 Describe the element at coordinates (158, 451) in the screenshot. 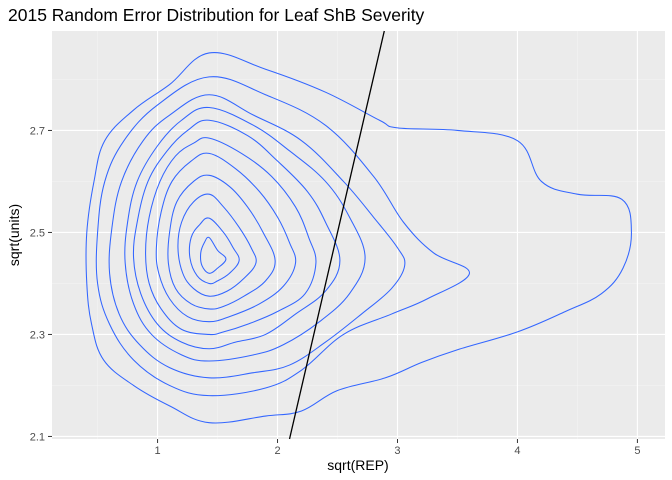

I see `x-tick-label: 1` at that location.